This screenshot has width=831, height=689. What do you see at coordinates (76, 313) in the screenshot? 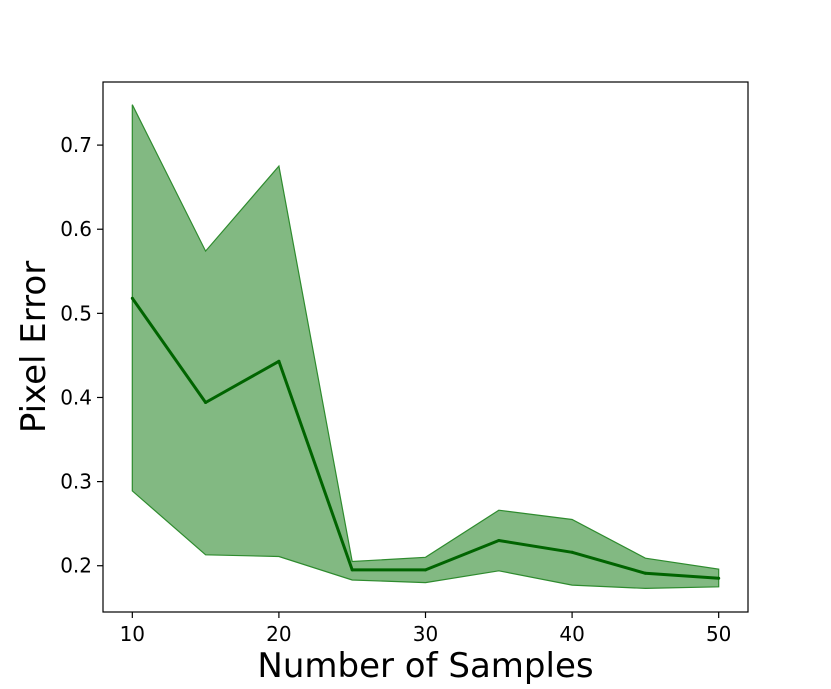
I see `y-tick-label: 0.5` at bounding box center [76, 313].